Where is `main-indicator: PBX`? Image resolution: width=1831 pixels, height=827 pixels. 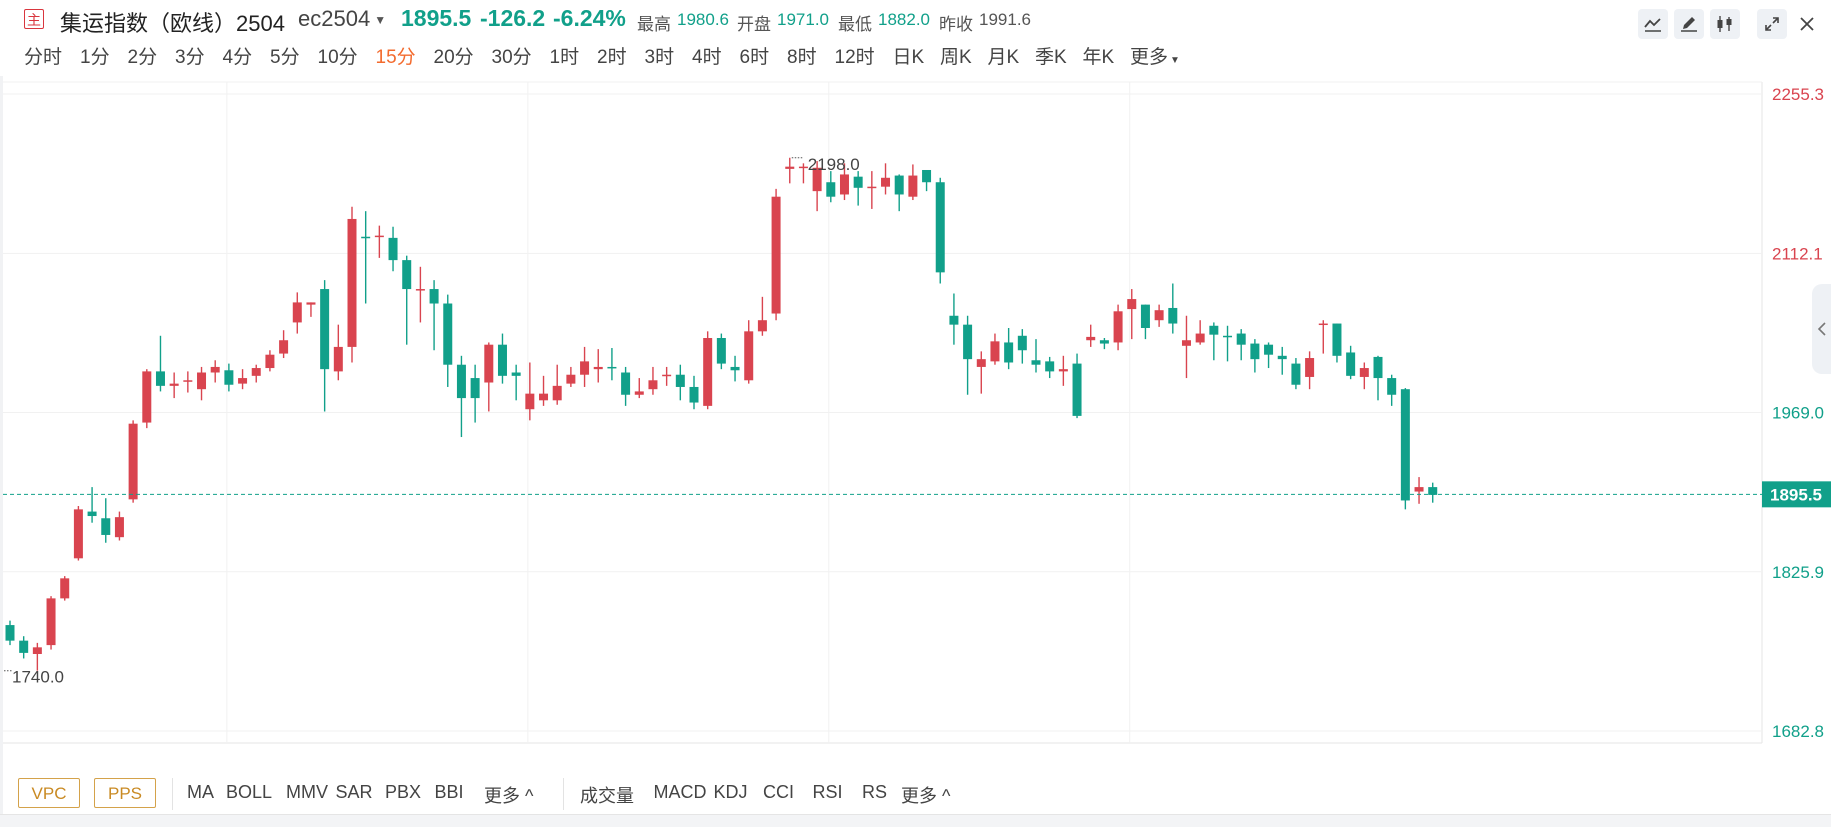
main-indicator: PBX is located at coordinates (403, 792).